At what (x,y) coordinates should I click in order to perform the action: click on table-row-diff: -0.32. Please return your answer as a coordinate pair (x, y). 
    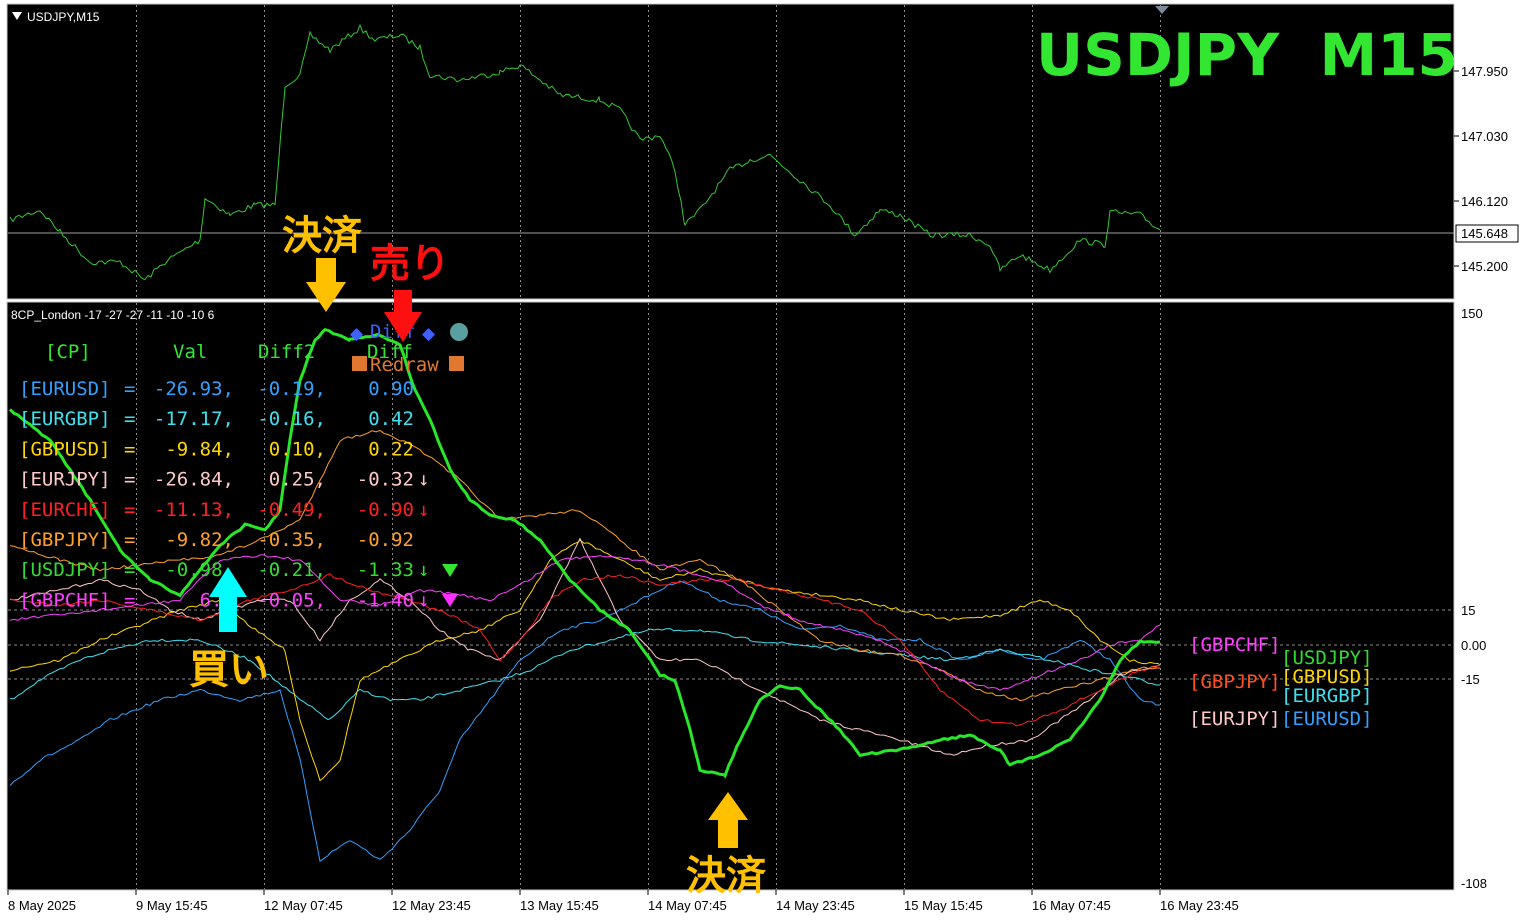
    Looking at the image, I should click on (385, 480).